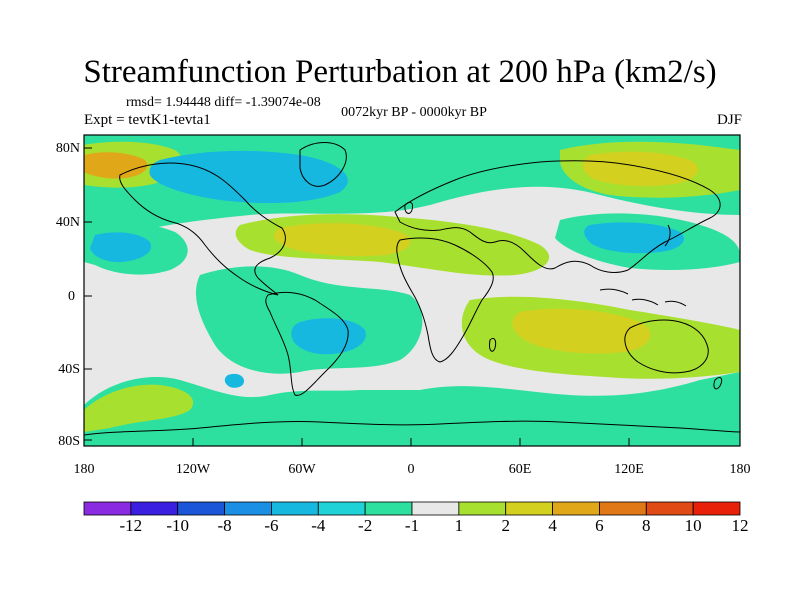 Image resolution: width=800 pixels, height=600 pixels. What do you see at coordinates (67, 222) in the screenshot?
I see `lat-label-40n: 40N` at bounding box center [67, 222].